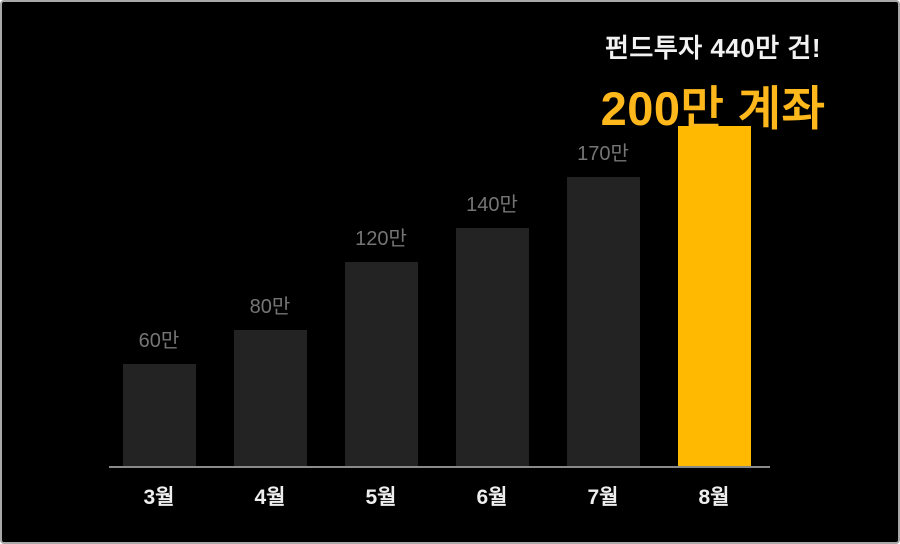 The image size is (900, 544). I want to click on bar-value-label: 140만, so click(492, 205).